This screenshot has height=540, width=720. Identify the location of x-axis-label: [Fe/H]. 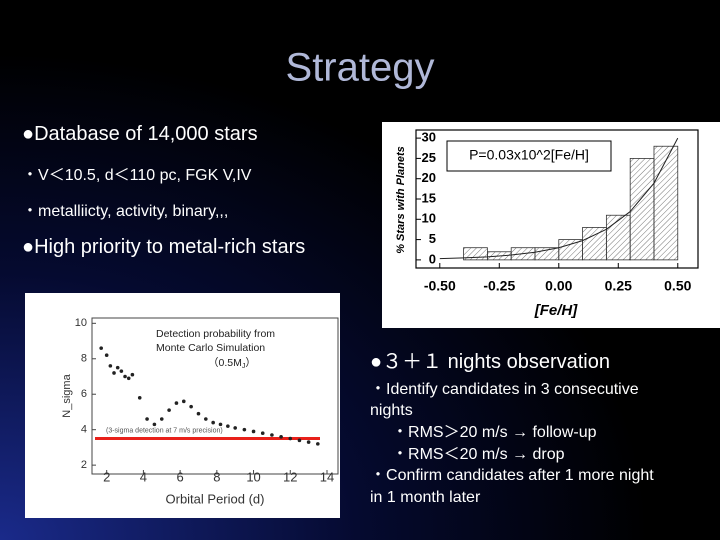
(556, 310).